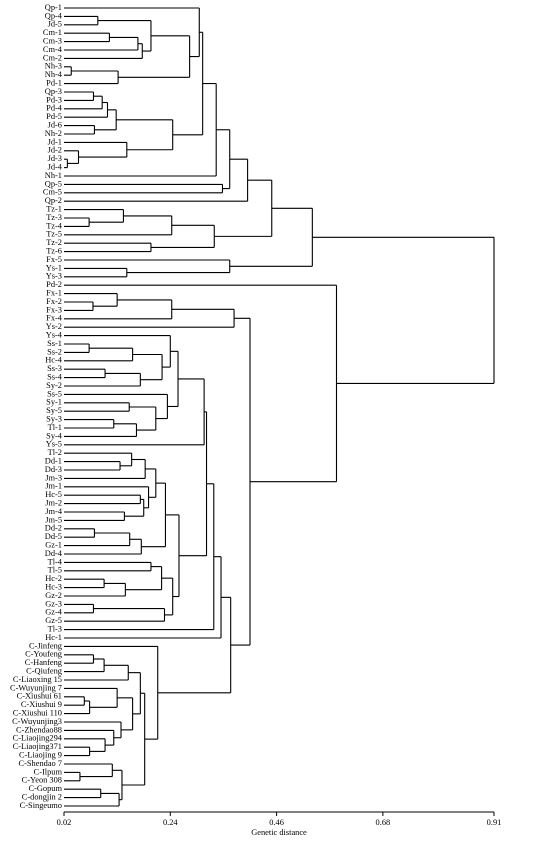 The image size is (552, 852). I want to click on leaf-label: Jd-5, so click(55, 24).